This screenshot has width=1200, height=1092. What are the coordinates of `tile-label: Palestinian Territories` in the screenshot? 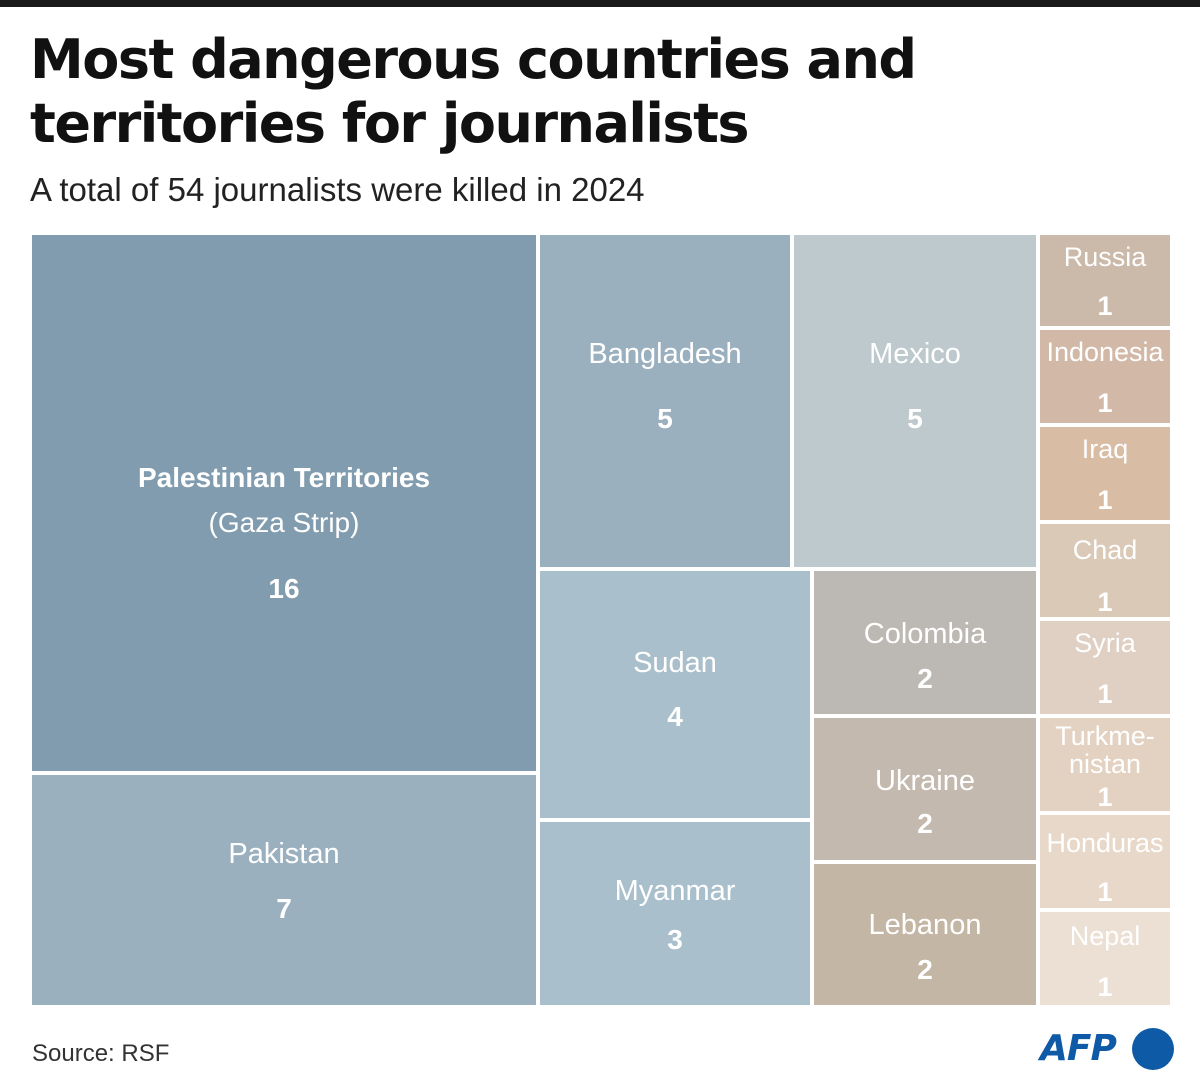 It's located at (284, 477).